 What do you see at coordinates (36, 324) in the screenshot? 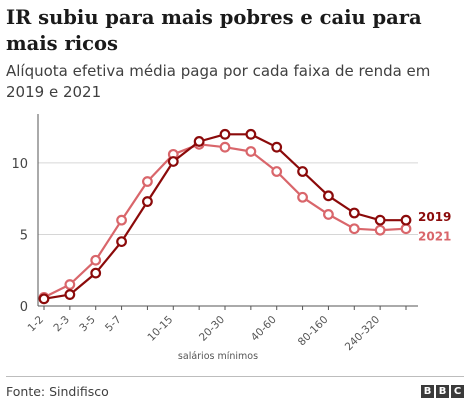
I see `x-tick-label: 1-2` at bounding box center [36, 324].